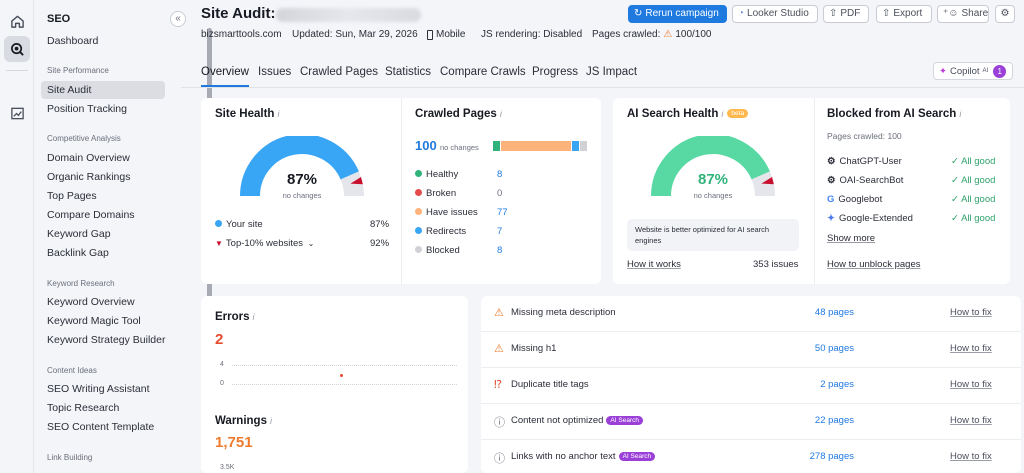  I want to click on pdf-button: ⇧ PDF, so click(846, 14).